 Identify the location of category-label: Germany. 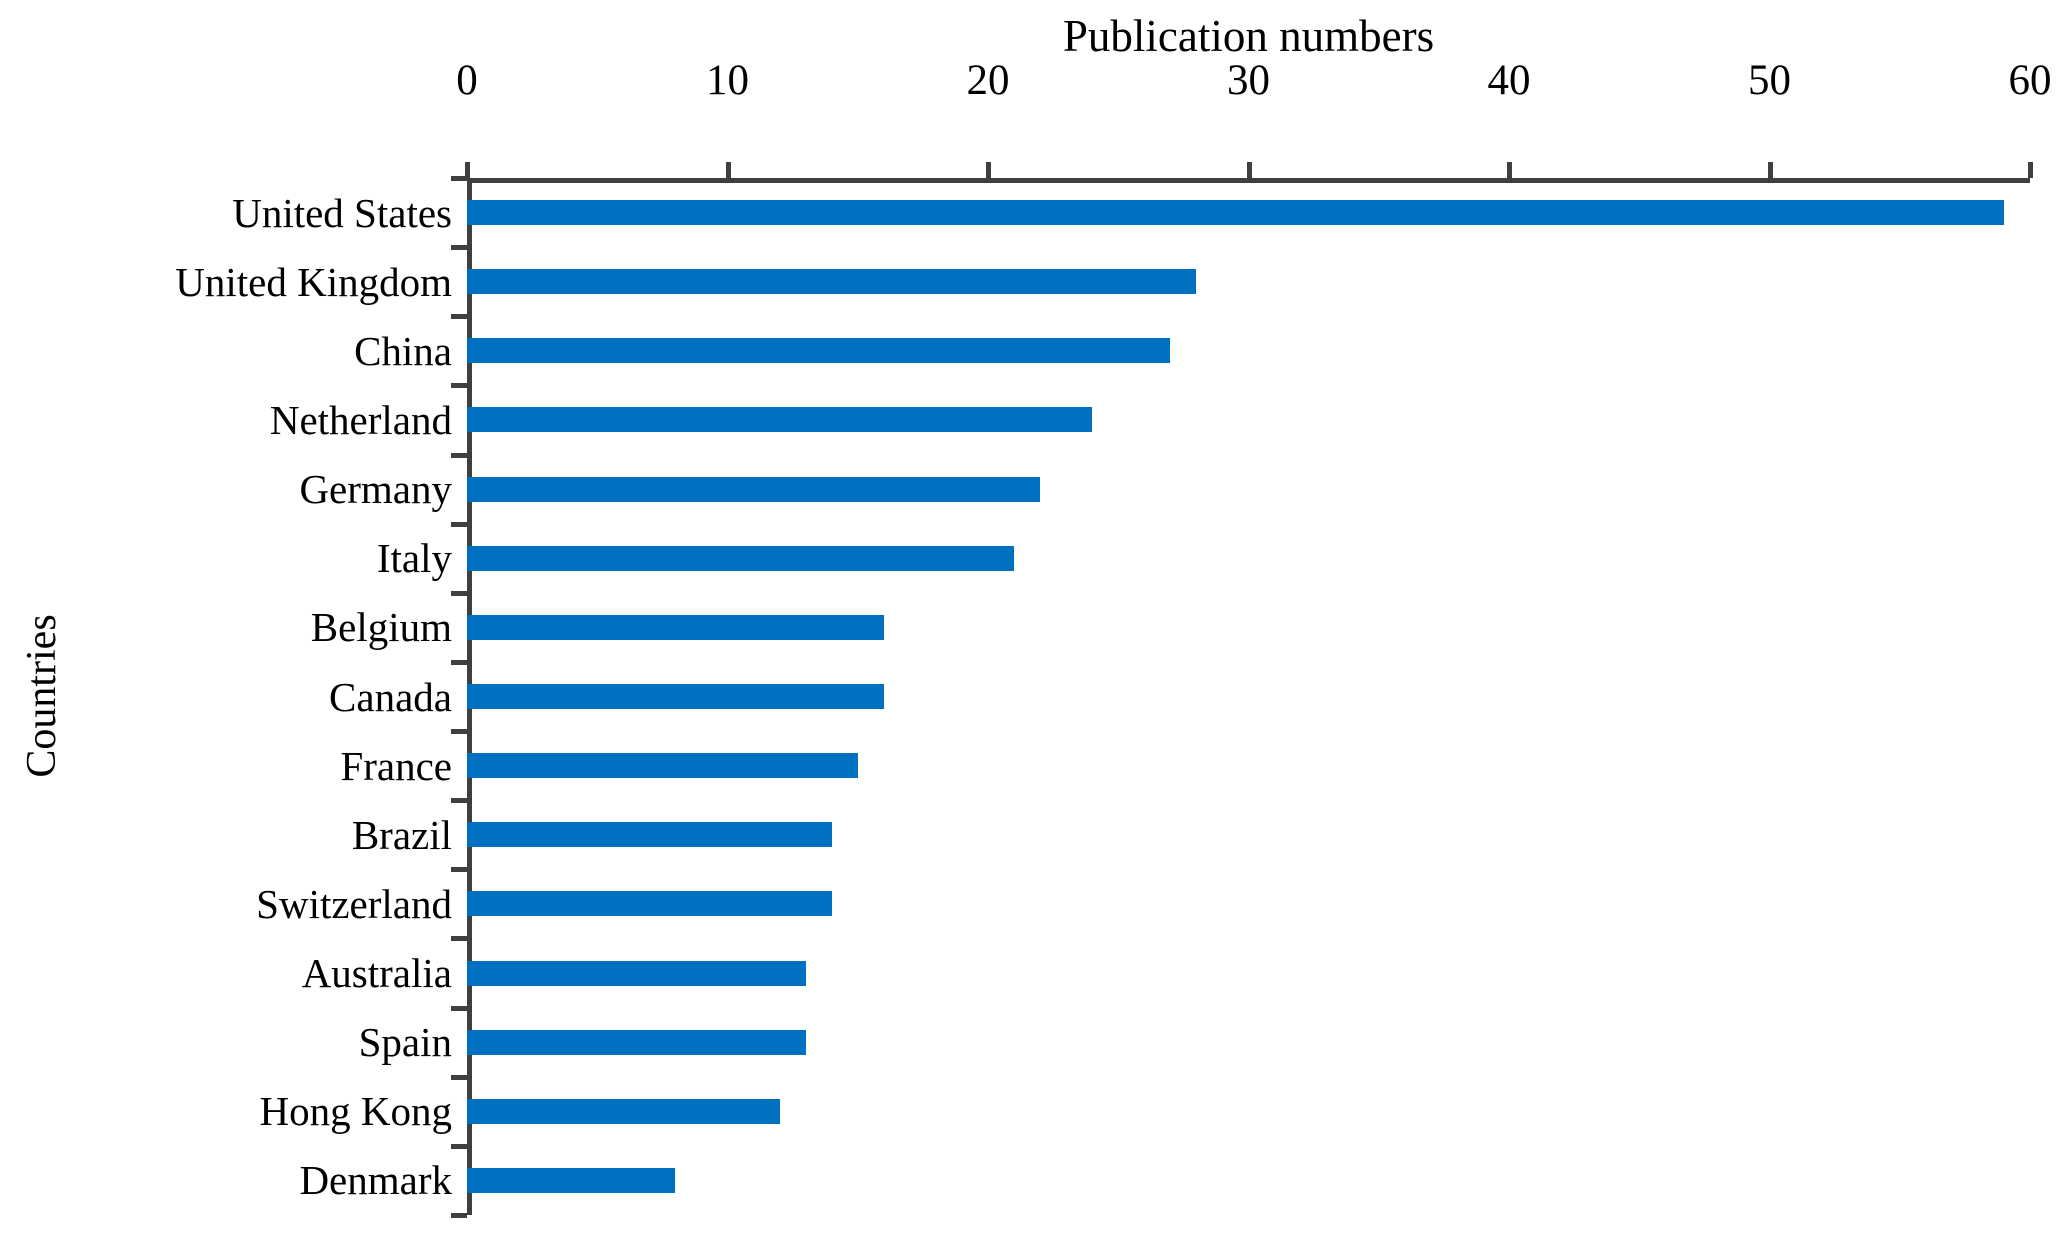
(375, 489).